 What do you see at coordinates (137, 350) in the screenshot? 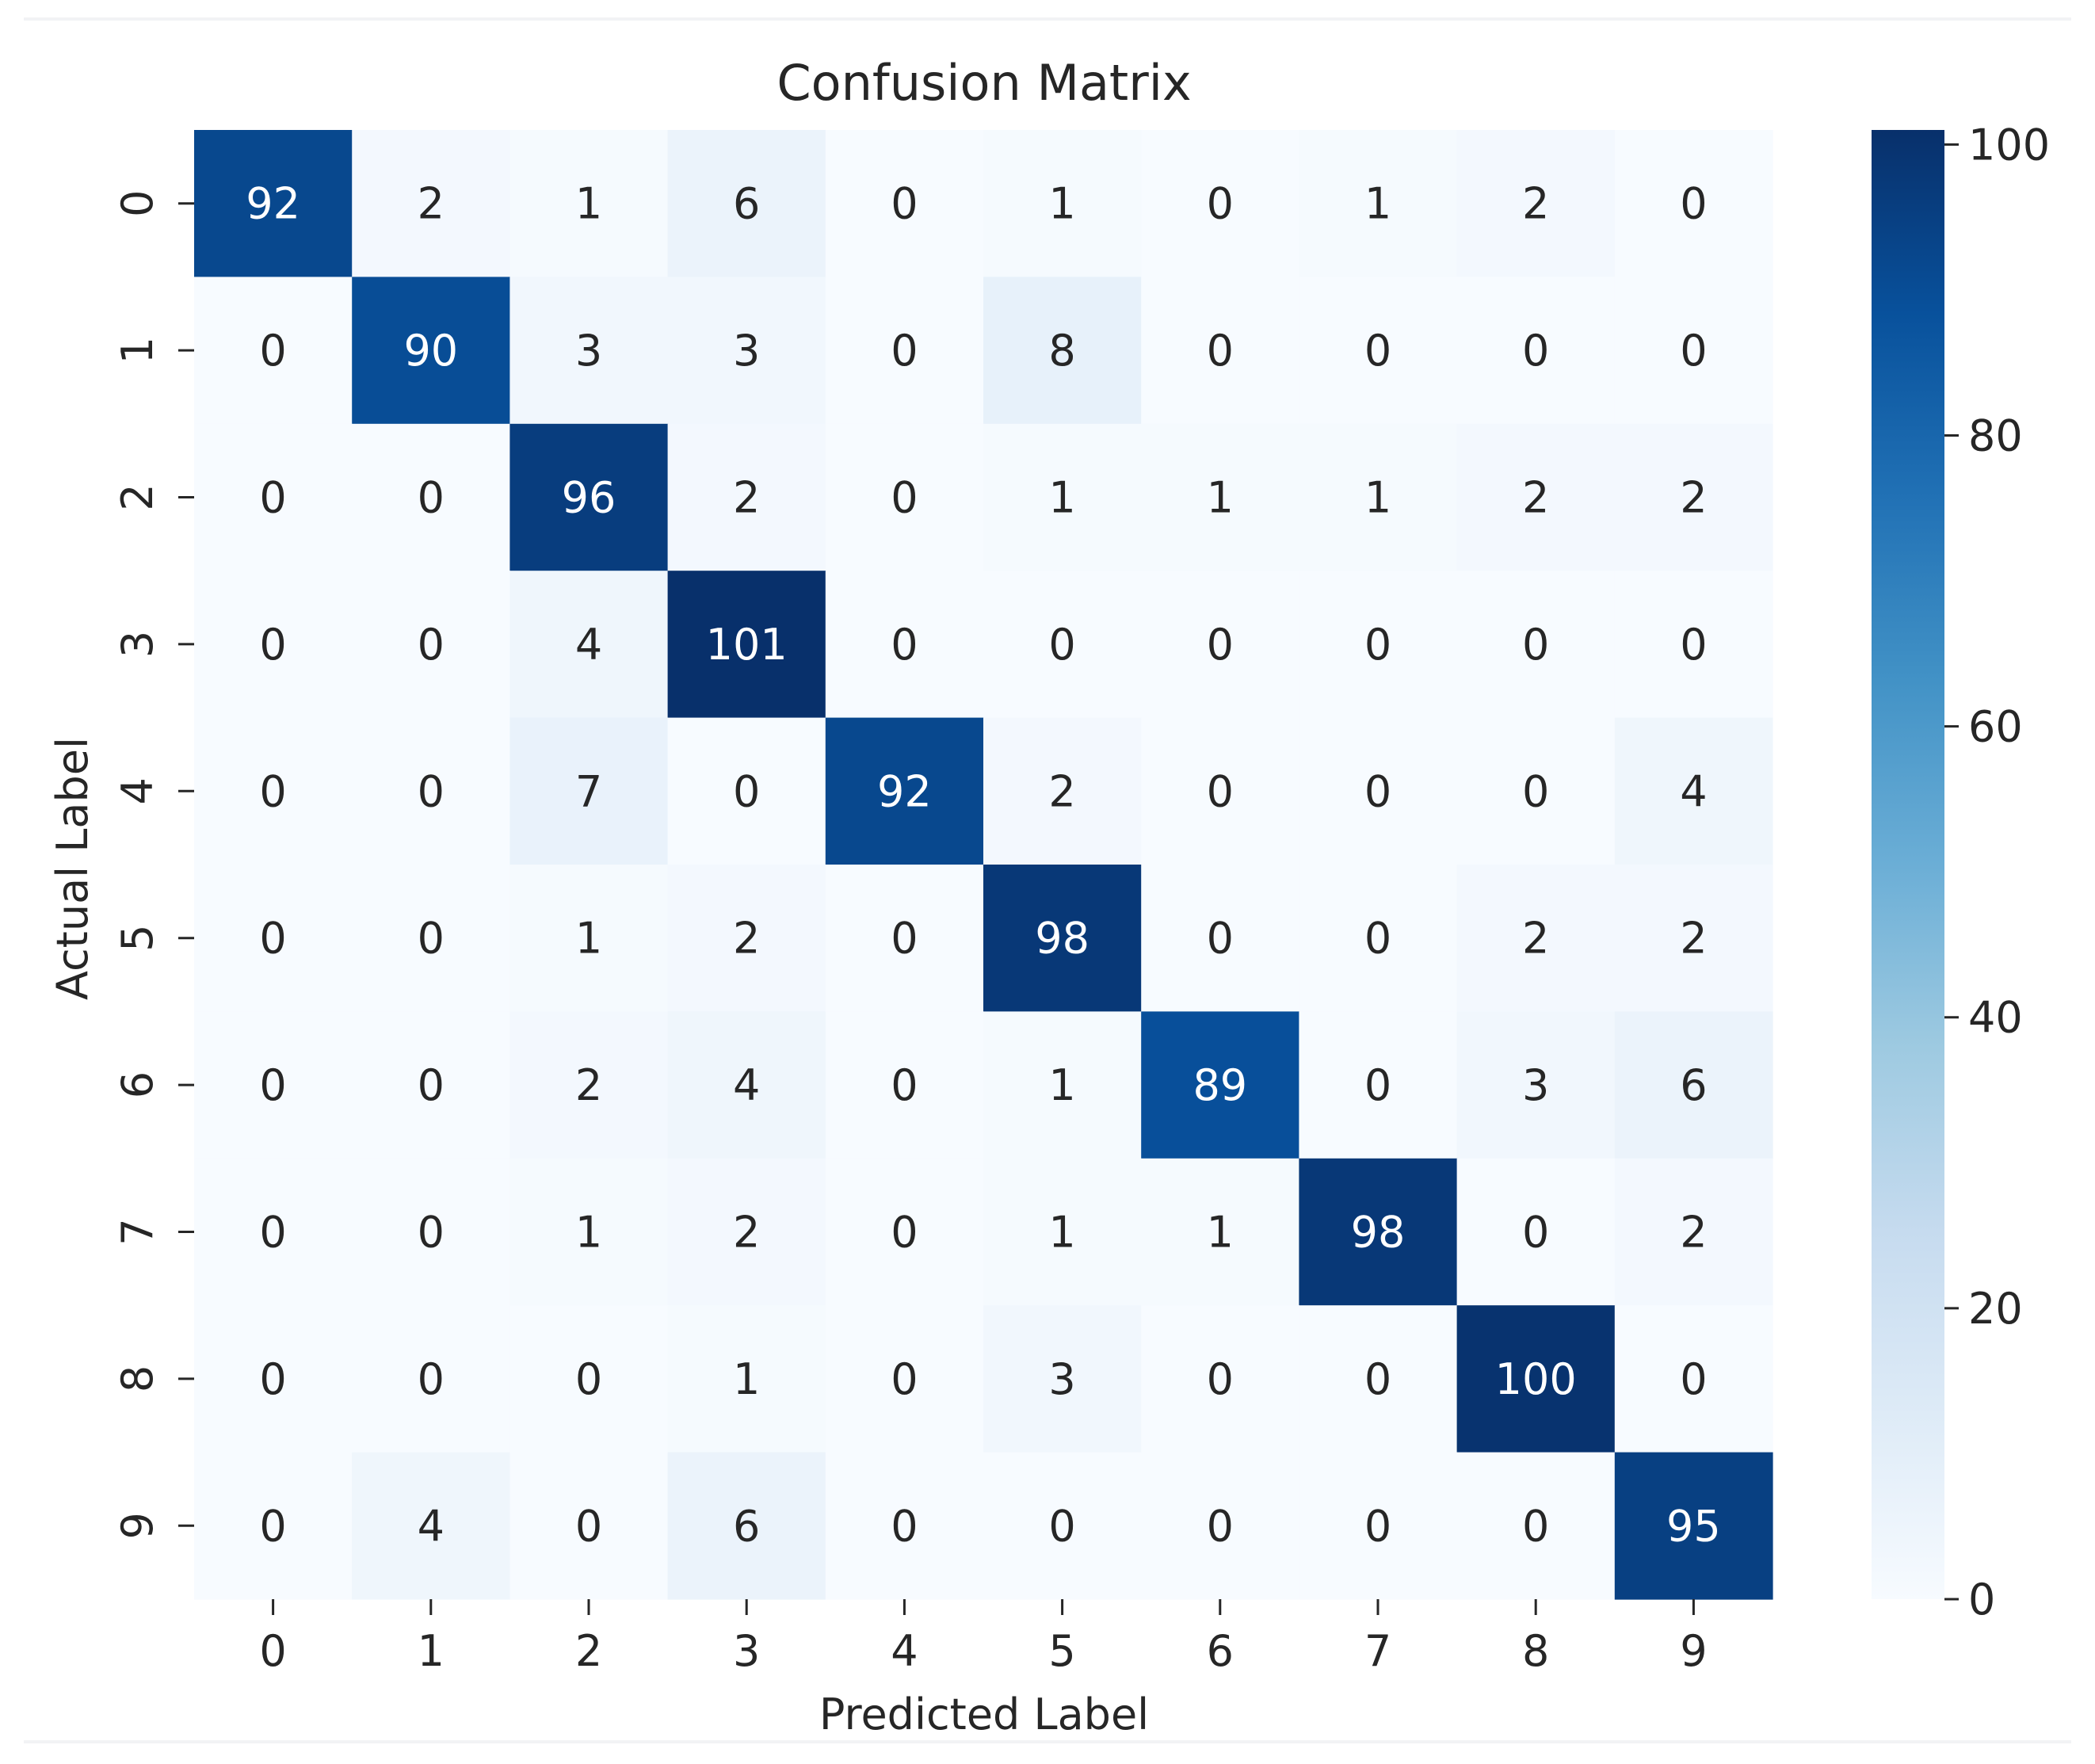
I see `y-tick-label: 1` at bounding box center [137, 350].